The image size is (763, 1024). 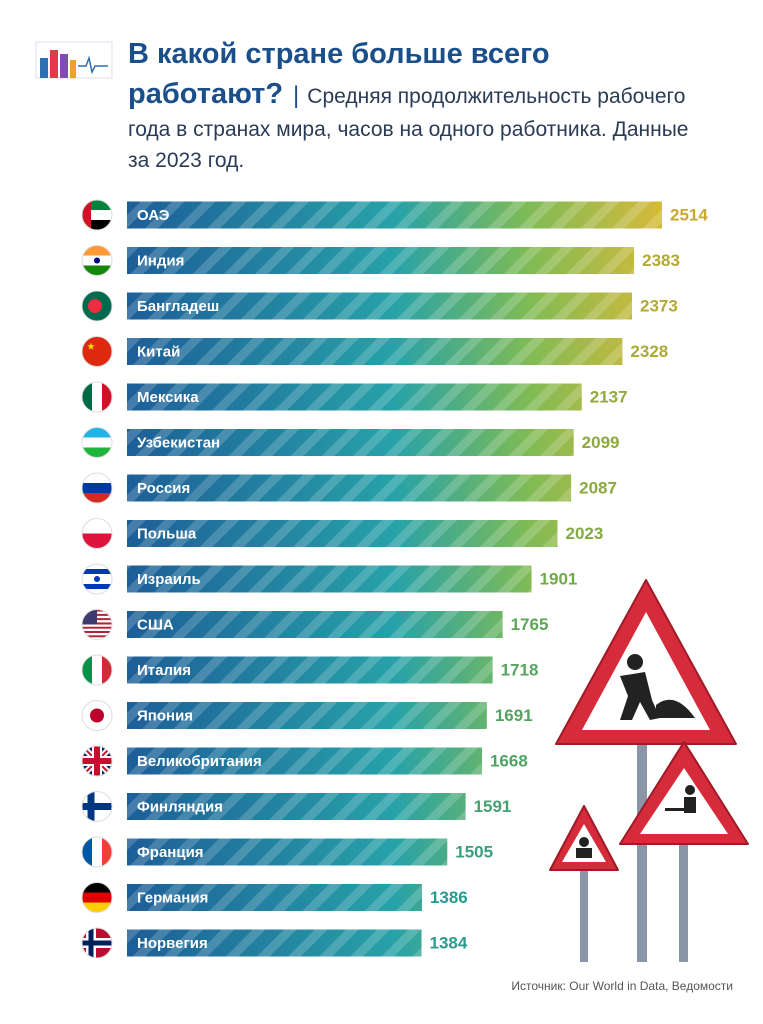 I want to click on category-label: Италия, so click(x=164, y=670).